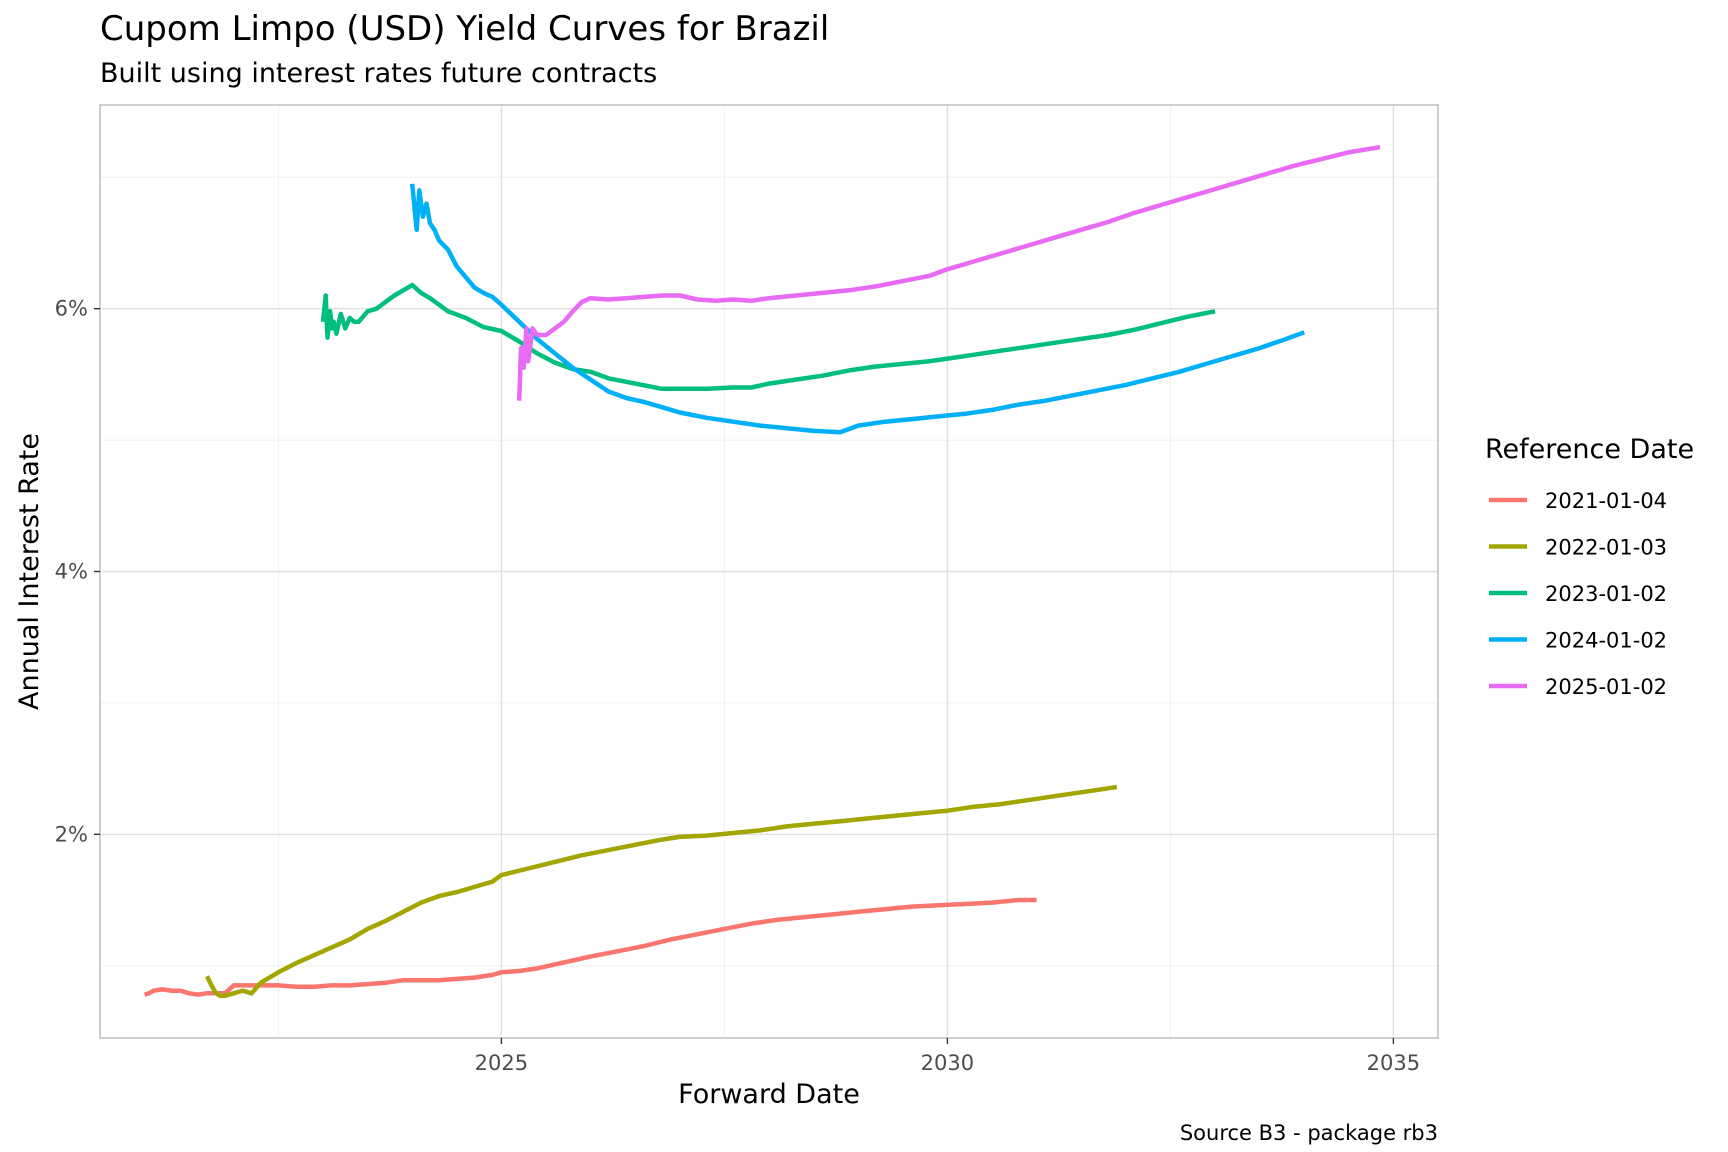 The image size is (1728, 1152). I want to click on y-tick-label: 2%, so click(71, 834).